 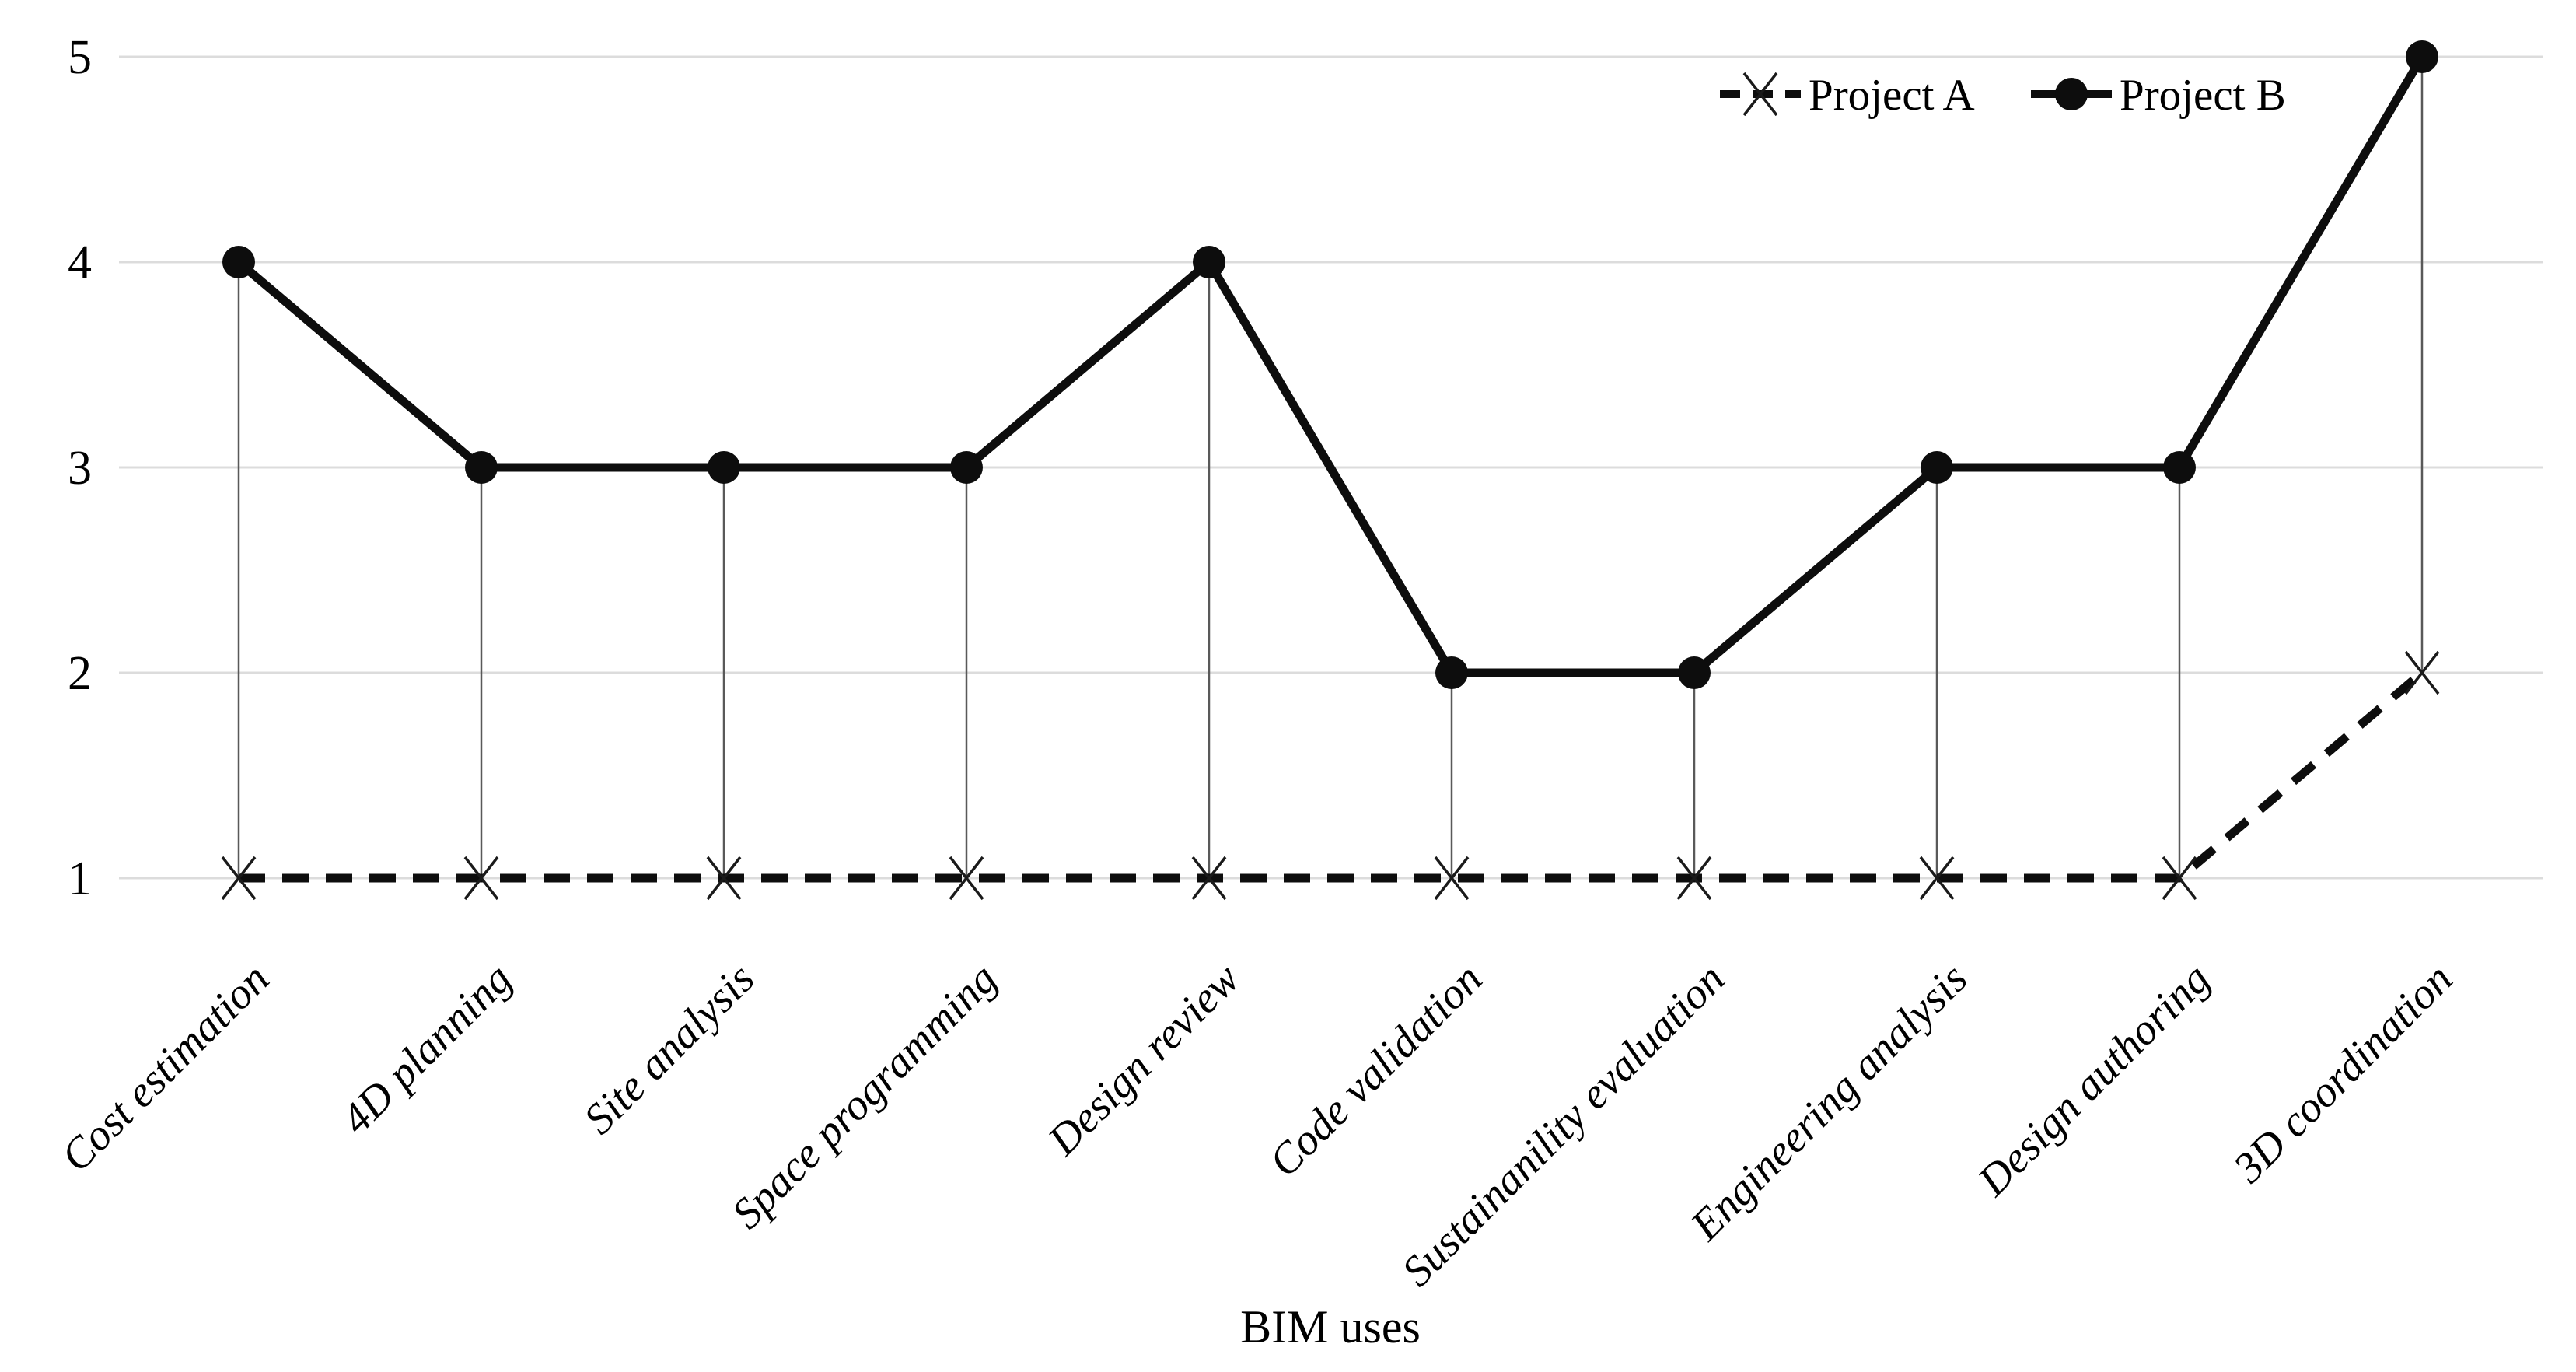 What do you see at coordinates (1375, 1070) in the screenshot?
I see `x-category-label: Code validation` at bounding box center [1375, 1070].